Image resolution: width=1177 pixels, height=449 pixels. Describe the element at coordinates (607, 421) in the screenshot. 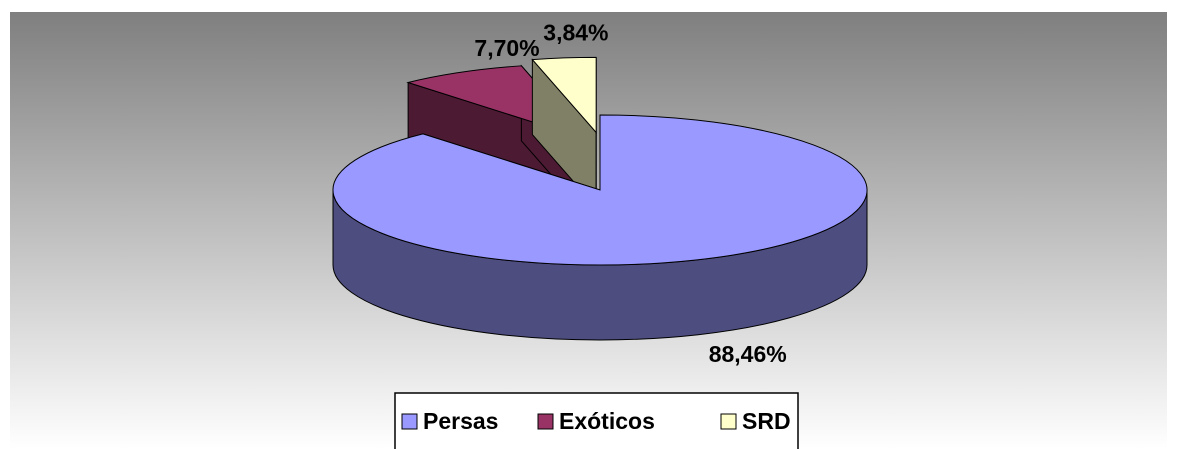

I see `legend-label: Exóticos` at that location.